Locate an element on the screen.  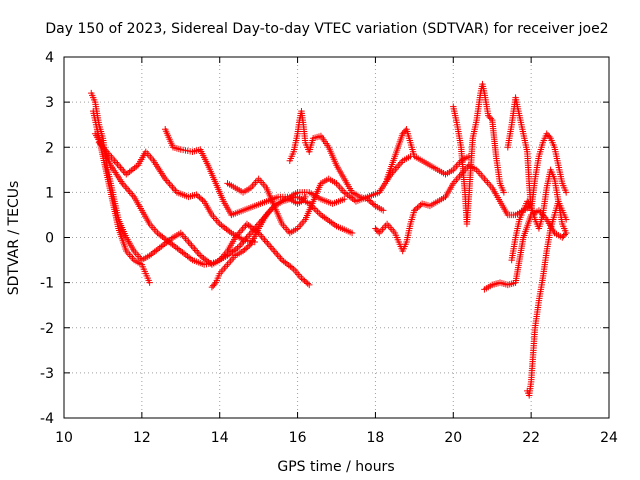
series-sat-g is located at coordinates (319, 195).